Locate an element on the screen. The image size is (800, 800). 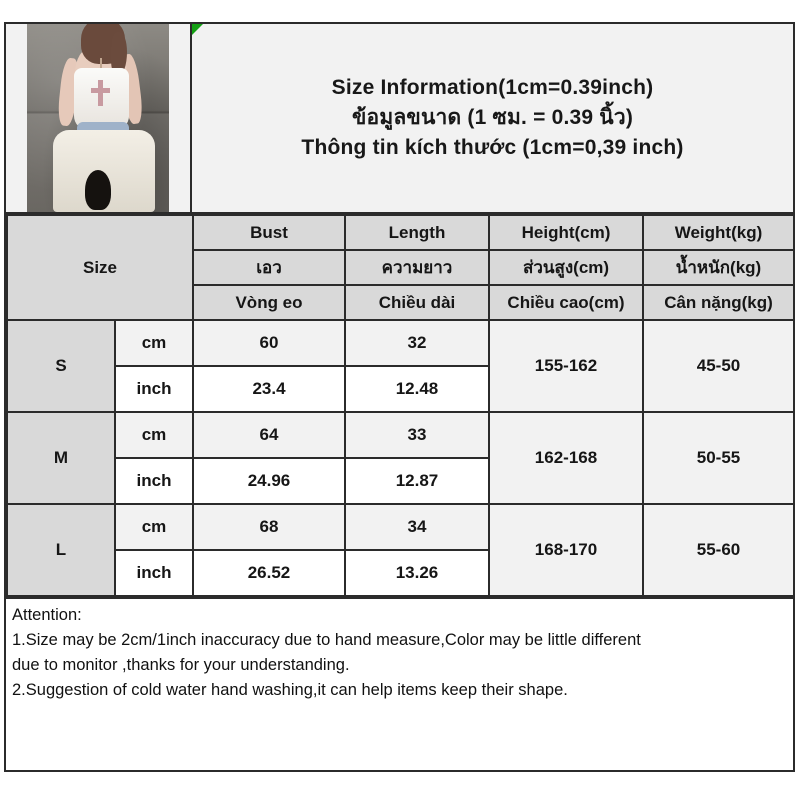
product-photo is located at coordinates (98, 118).